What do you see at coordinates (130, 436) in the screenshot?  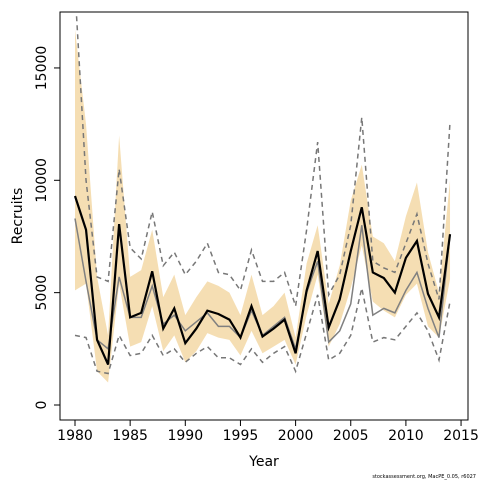 I see `x-tick-label: 1985` at bounding box center [130, 436].